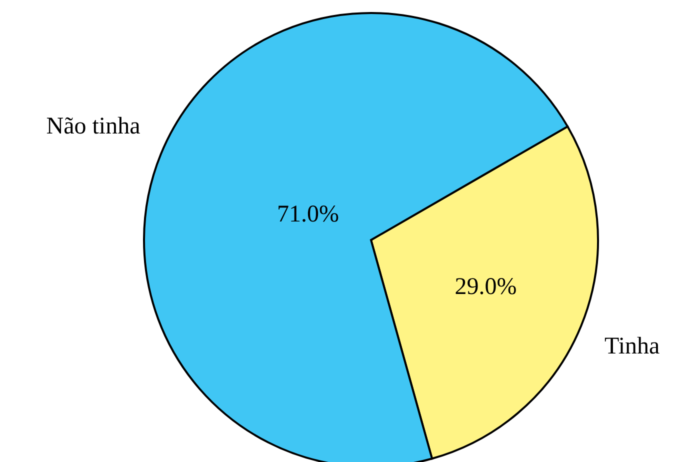 This screenshot has width=676, height=462. Describe the element at coordinates (93, 127) in the screenshot. I see `slice-label: Não tinha` at that location.